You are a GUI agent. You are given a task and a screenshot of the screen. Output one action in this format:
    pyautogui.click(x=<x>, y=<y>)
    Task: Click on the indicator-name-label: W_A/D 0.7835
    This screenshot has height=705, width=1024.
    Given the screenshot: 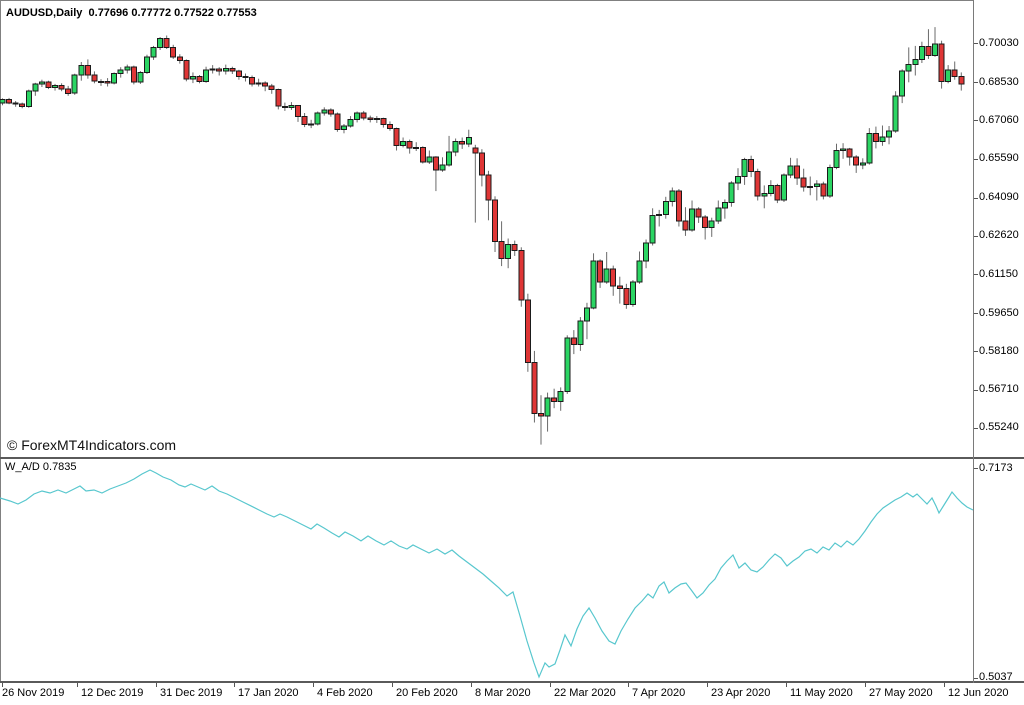 What is the action you would take?
    pyautogui.click(x=41, y=467)
    